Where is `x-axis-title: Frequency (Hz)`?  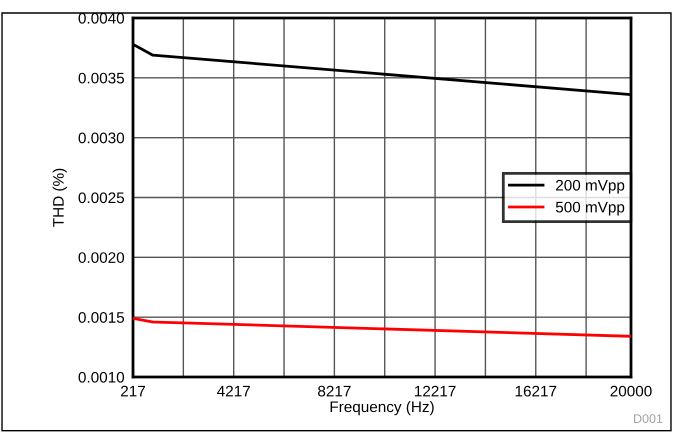
x-axis-title: Frequency (Hz) is located at coordinates (382, 408).